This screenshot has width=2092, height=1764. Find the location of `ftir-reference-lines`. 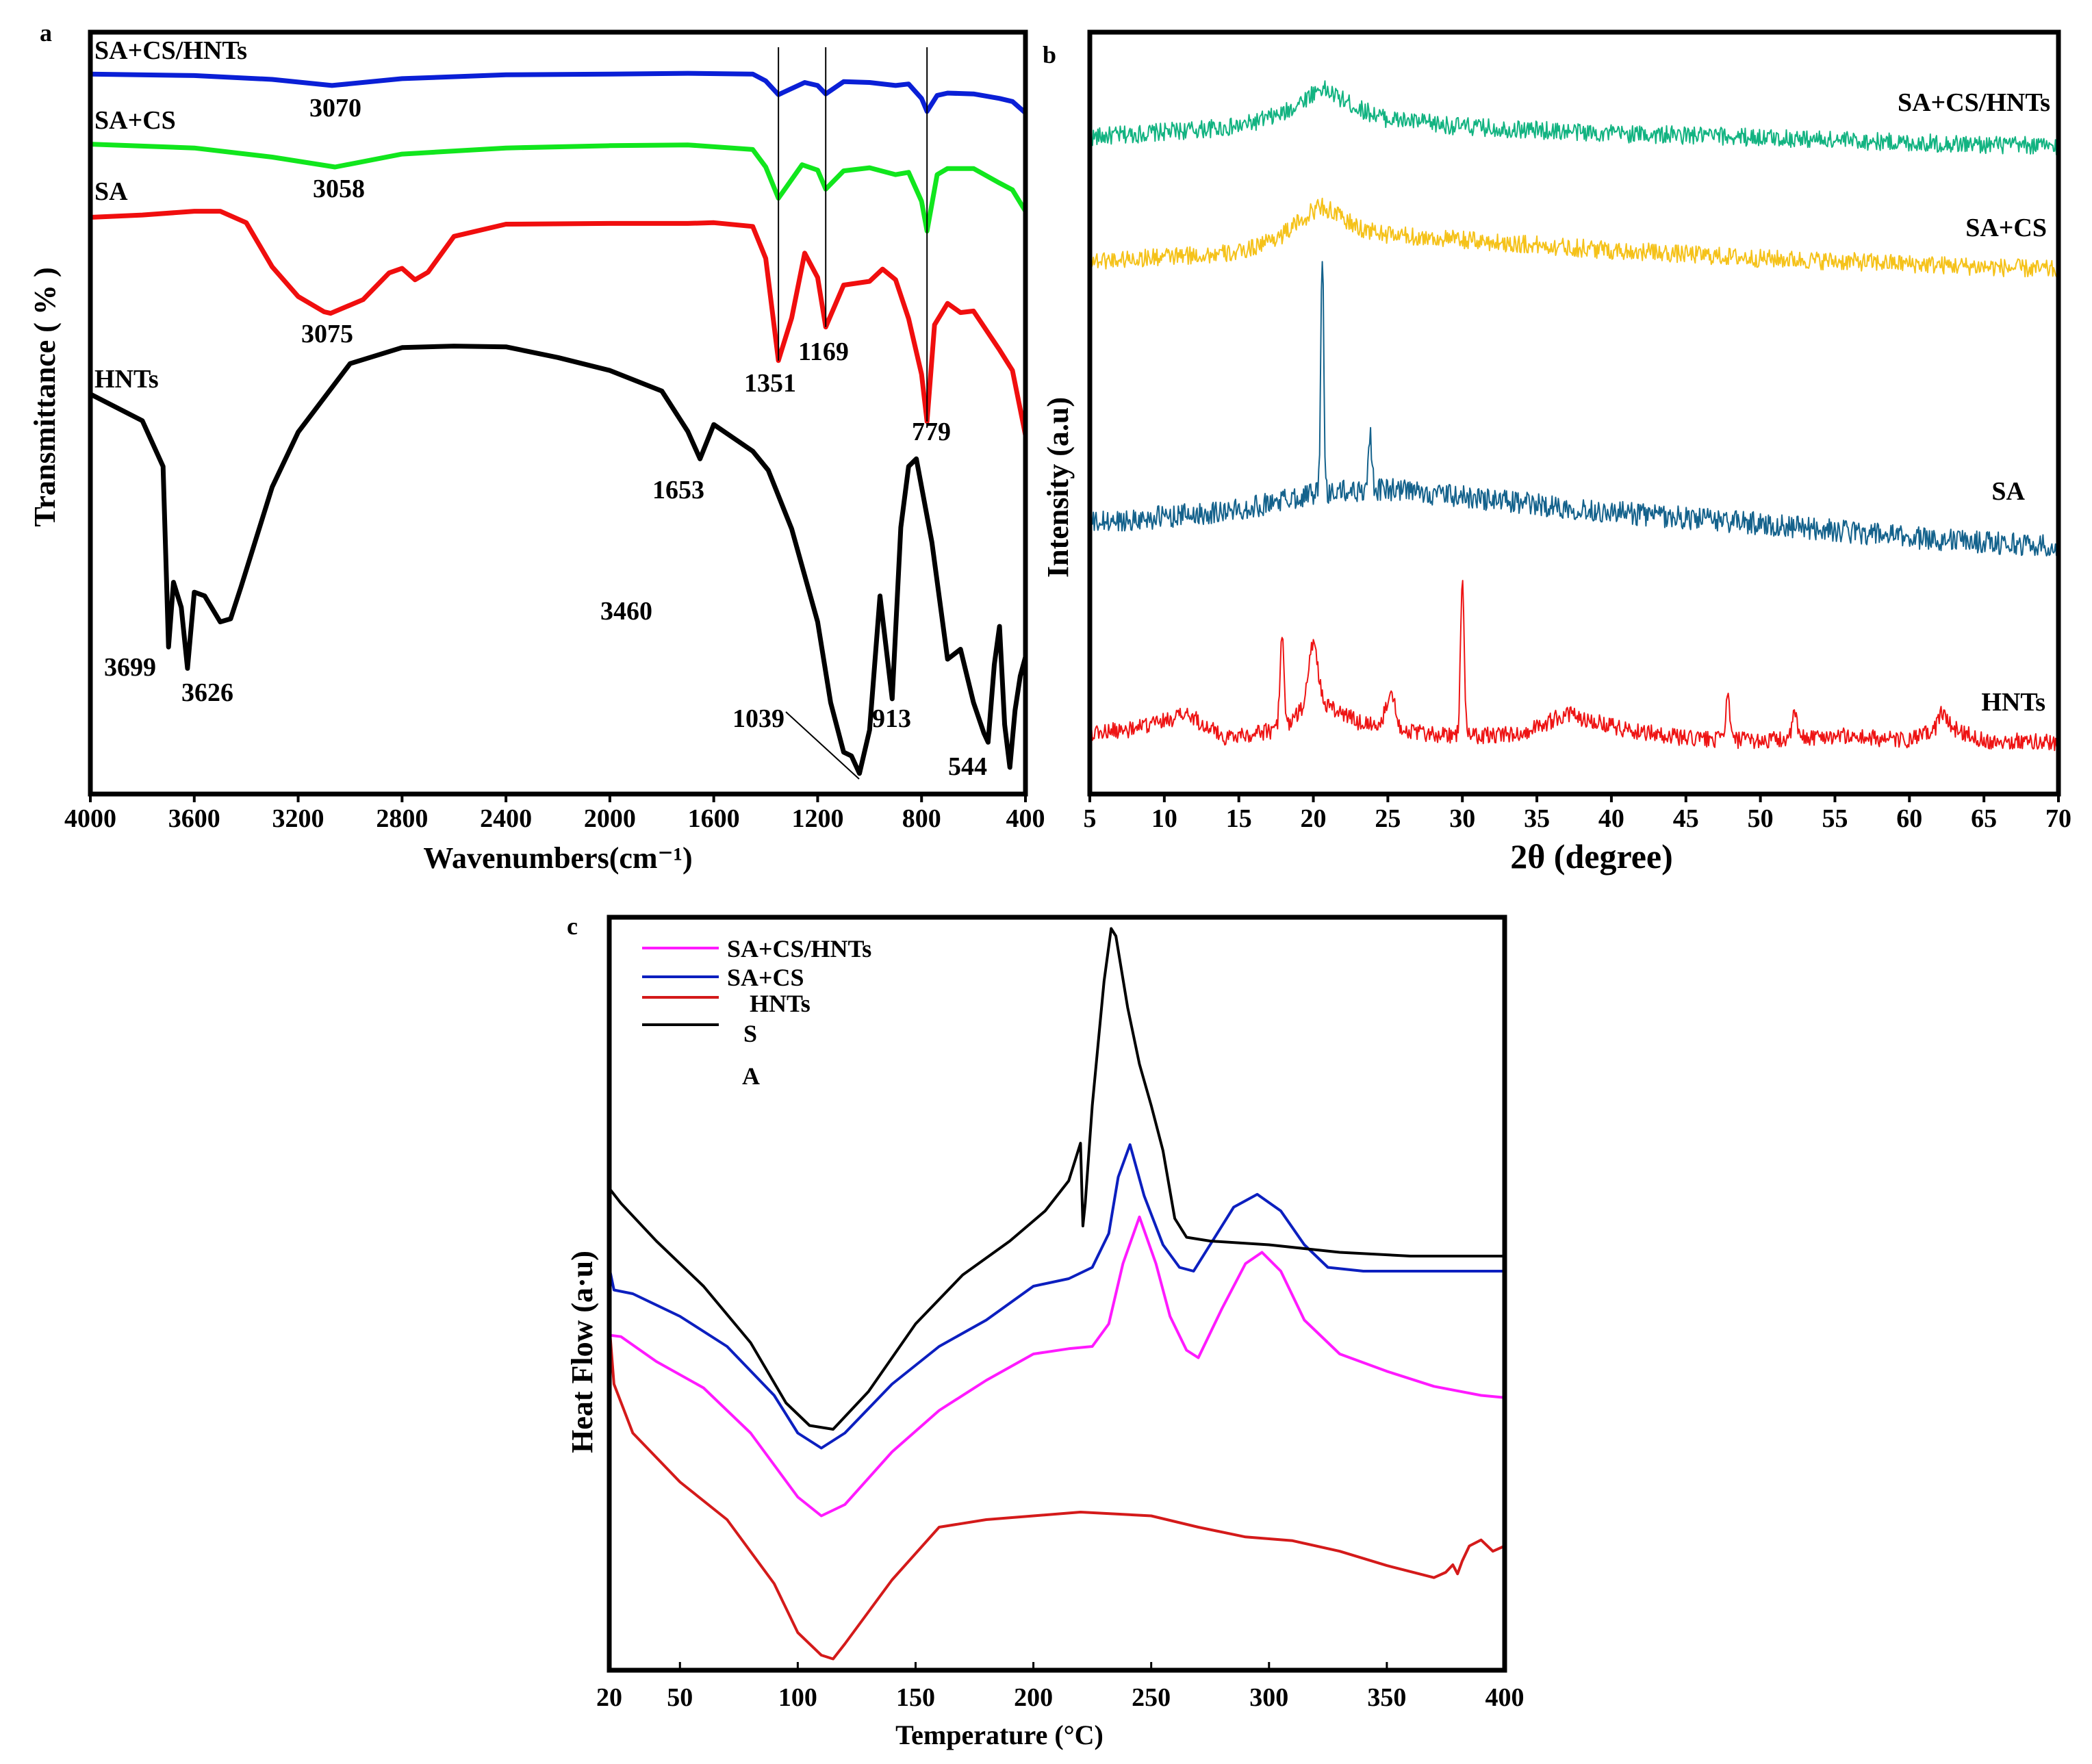

ftir-reference-lines is located at coordinates (853, 234).